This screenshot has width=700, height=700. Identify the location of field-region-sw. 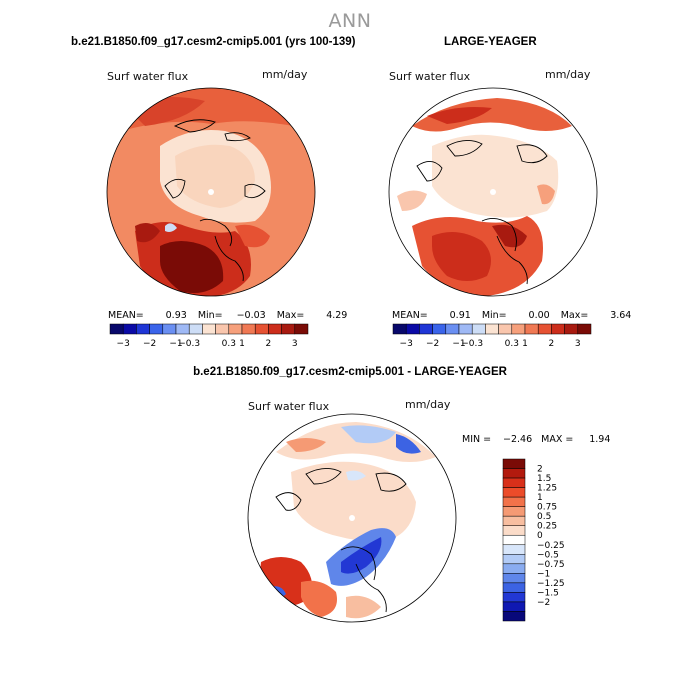
(147, 232).